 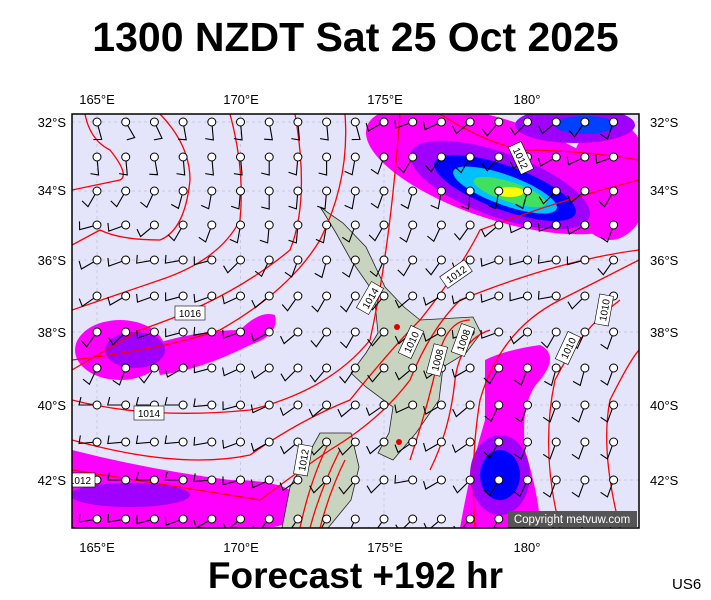 I want to click on copyright-box: Copyright metvuw.com, so click(x=572, y=519).